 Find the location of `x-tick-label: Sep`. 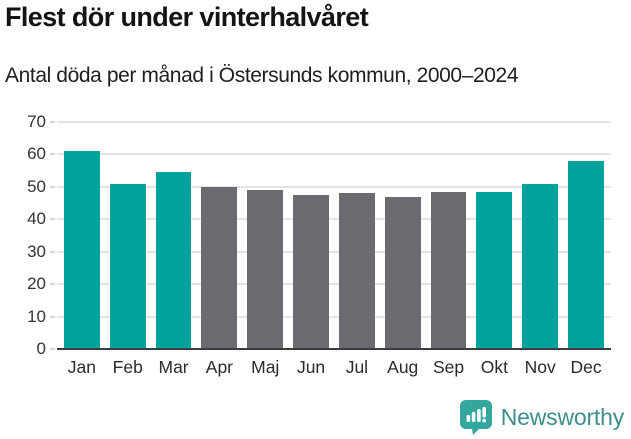

x-tick-label: Sep is located at coordinates (448, 367).